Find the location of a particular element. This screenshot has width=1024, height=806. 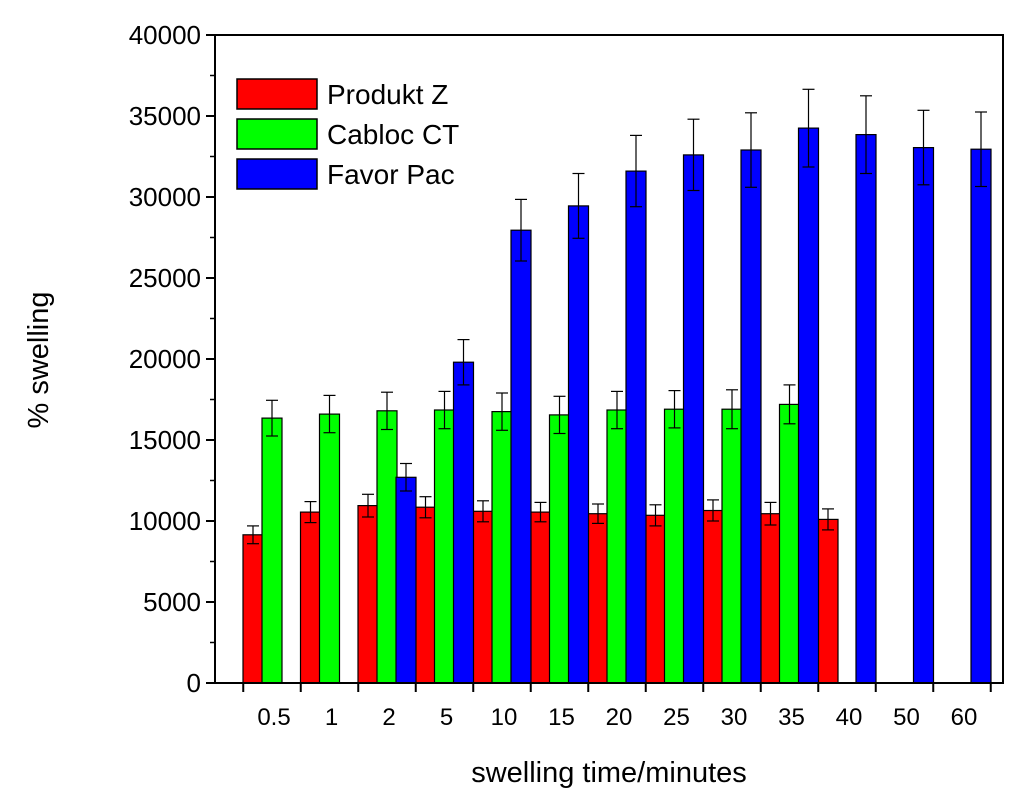

y-tick-label: 15000 is located at coordinates (165, 440).